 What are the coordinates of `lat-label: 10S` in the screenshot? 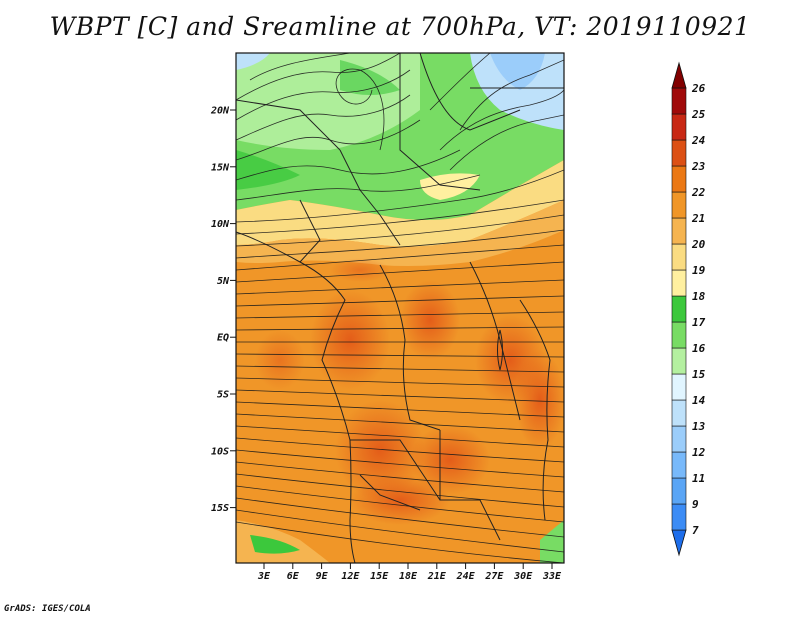 It's located at (220, 451).